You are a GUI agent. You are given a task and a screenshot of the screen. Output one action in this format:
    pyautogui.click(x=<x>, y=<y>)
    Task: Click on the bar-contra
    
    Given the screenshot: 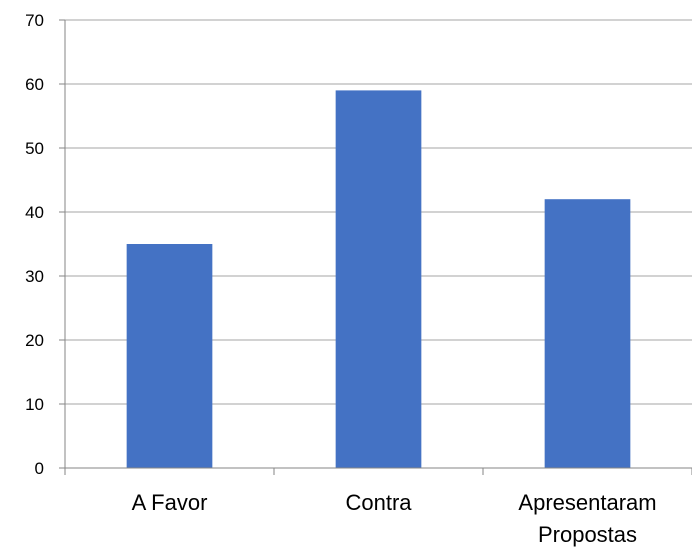 What is the action you would take?
    pyautogui.click(x=378, y=279)
    